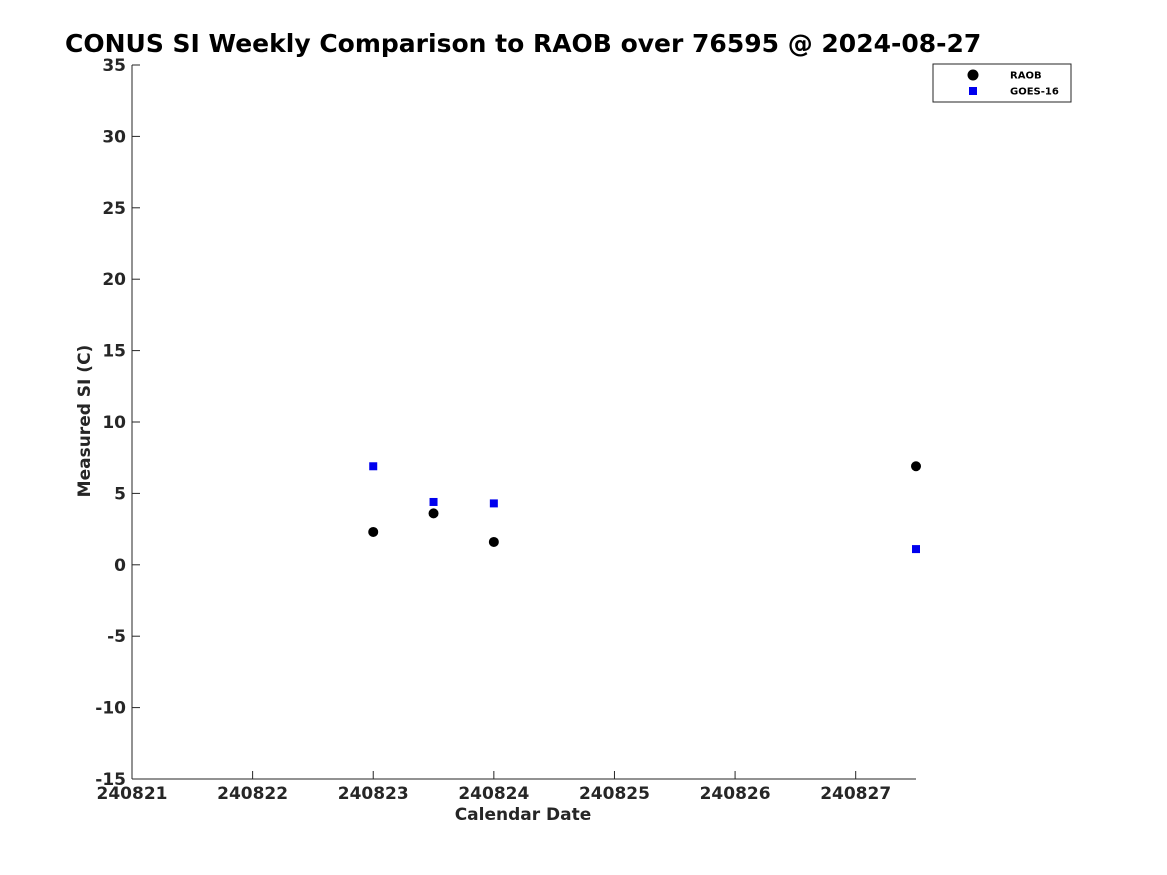  I want to click on y-tick-label: 35, so click(114, 66).